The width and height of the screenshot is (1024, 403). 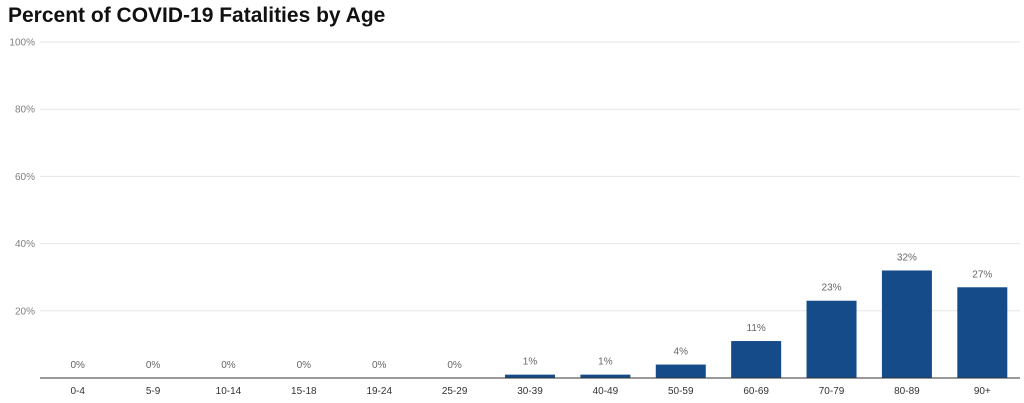 I want to click on bars, so click(x=756, y=324).